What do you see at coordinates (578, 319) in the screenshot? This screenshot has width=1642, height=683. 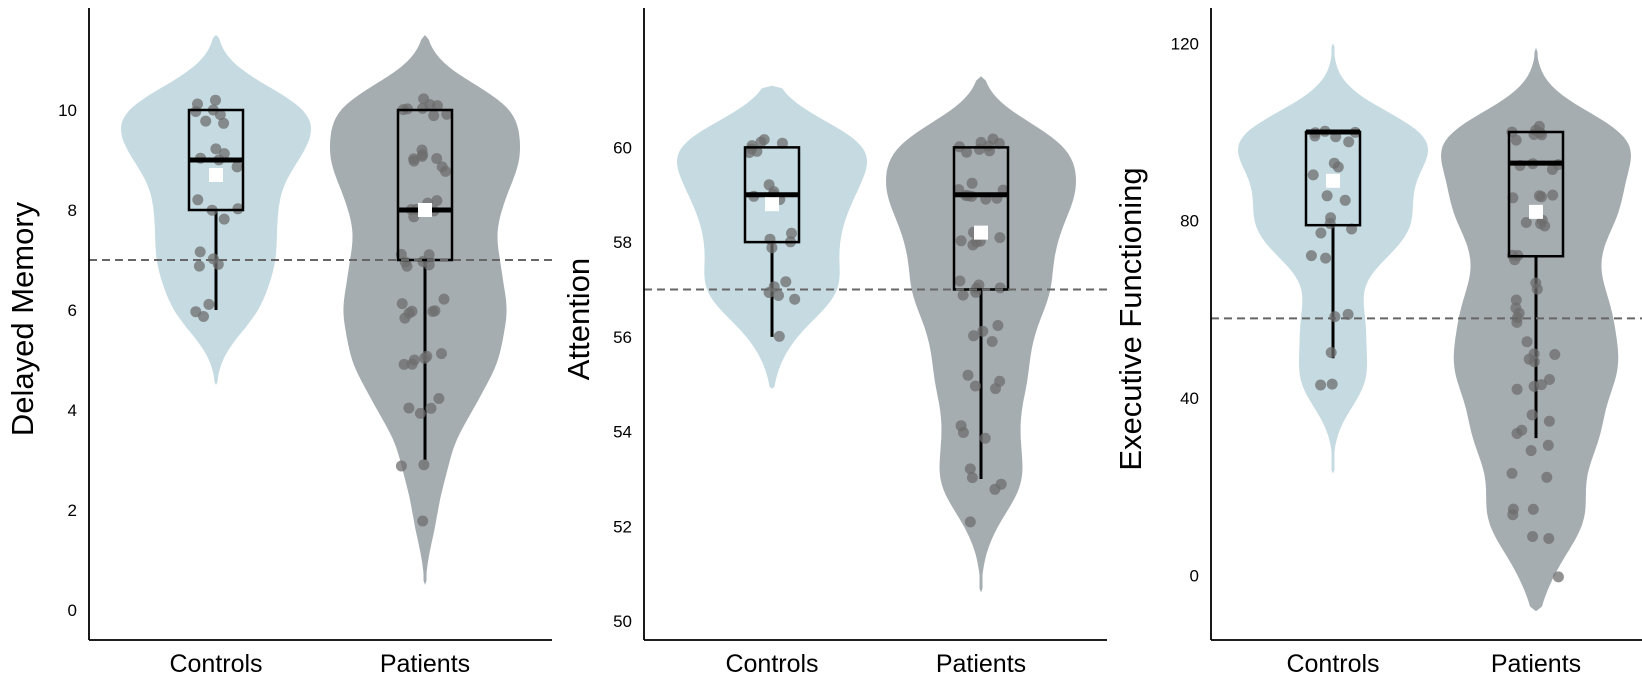 I see `y-axis-title: Attention` at bounding box center [578, 319].